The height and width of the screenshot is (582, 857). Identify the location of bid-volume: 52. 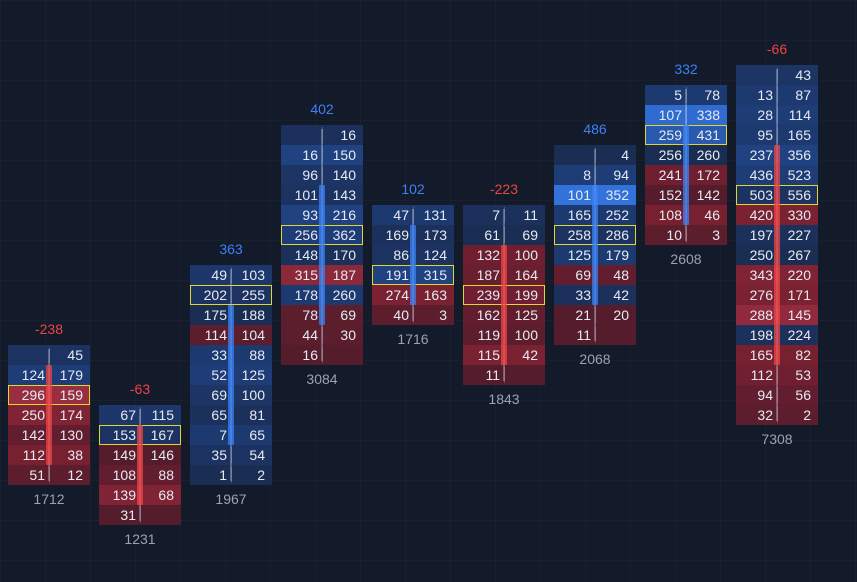
(219, 375).